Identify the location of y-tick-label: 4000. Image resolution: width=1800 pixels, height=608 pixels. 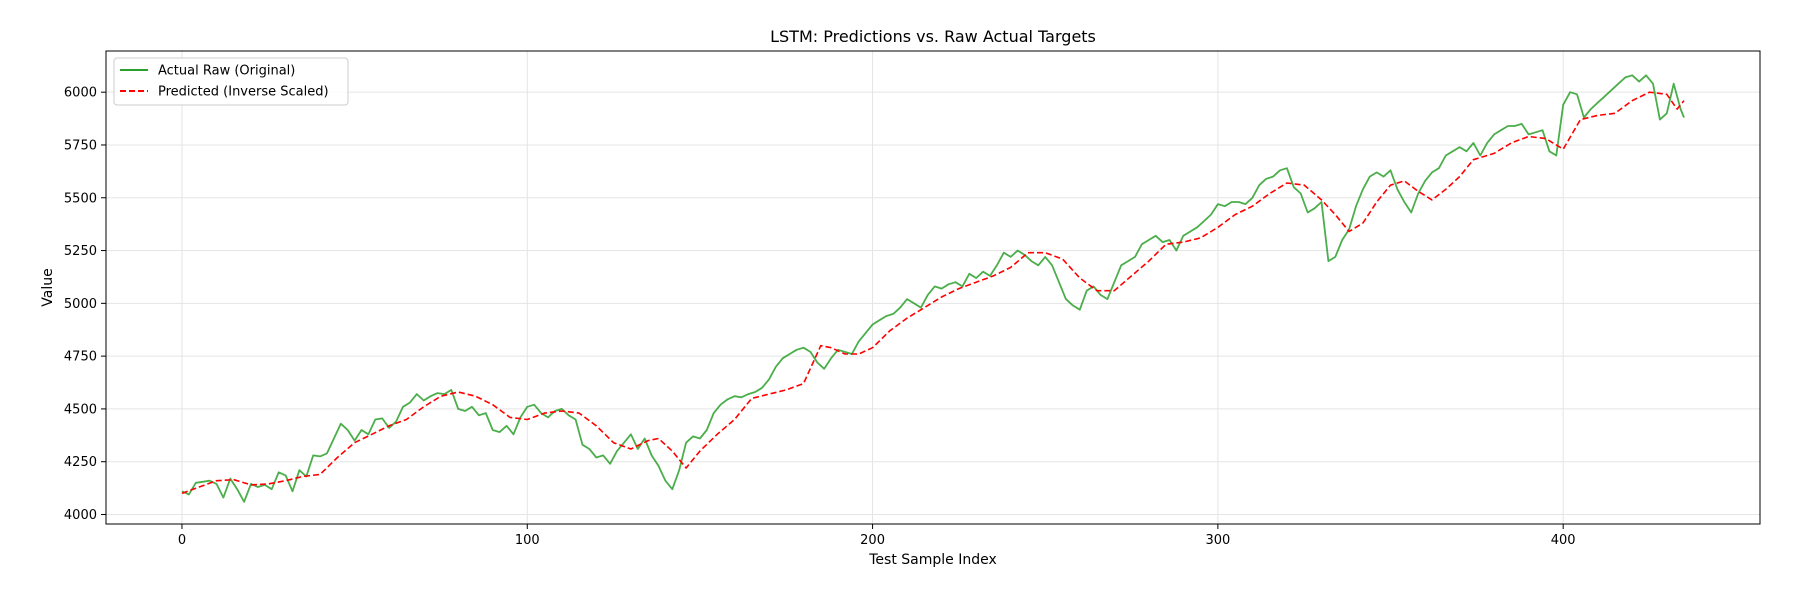
(80, 515).